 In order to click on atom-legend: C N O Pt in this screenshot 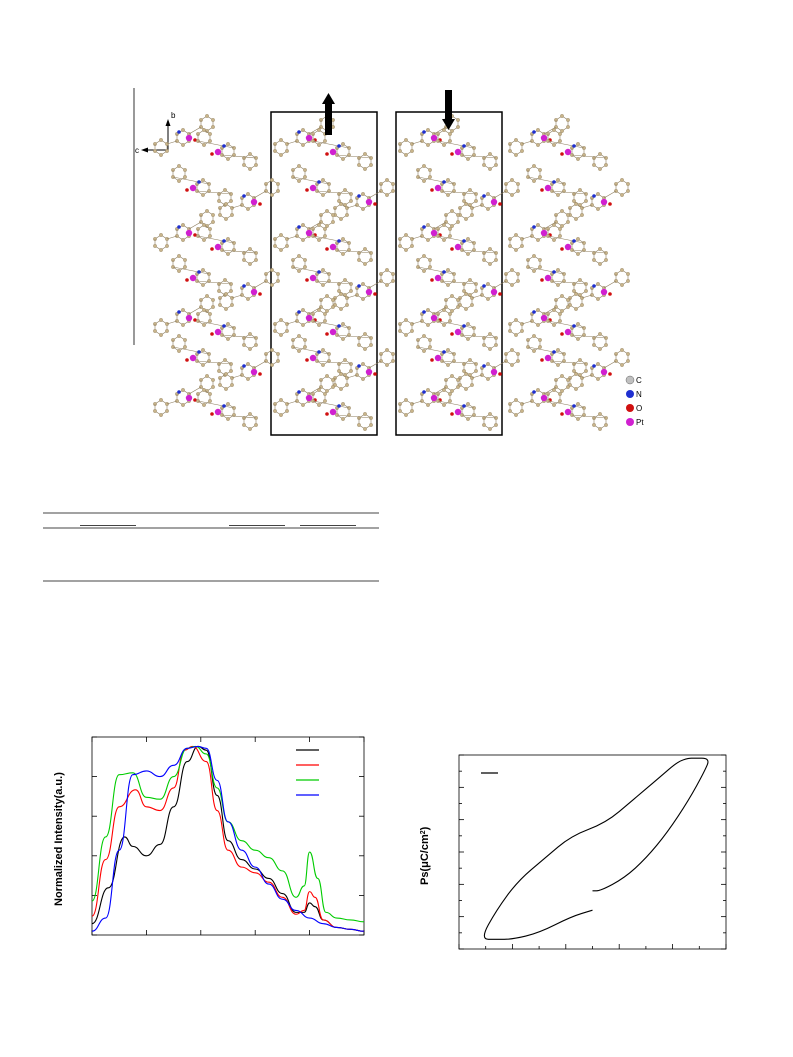, I will do `click(634, 401)`.